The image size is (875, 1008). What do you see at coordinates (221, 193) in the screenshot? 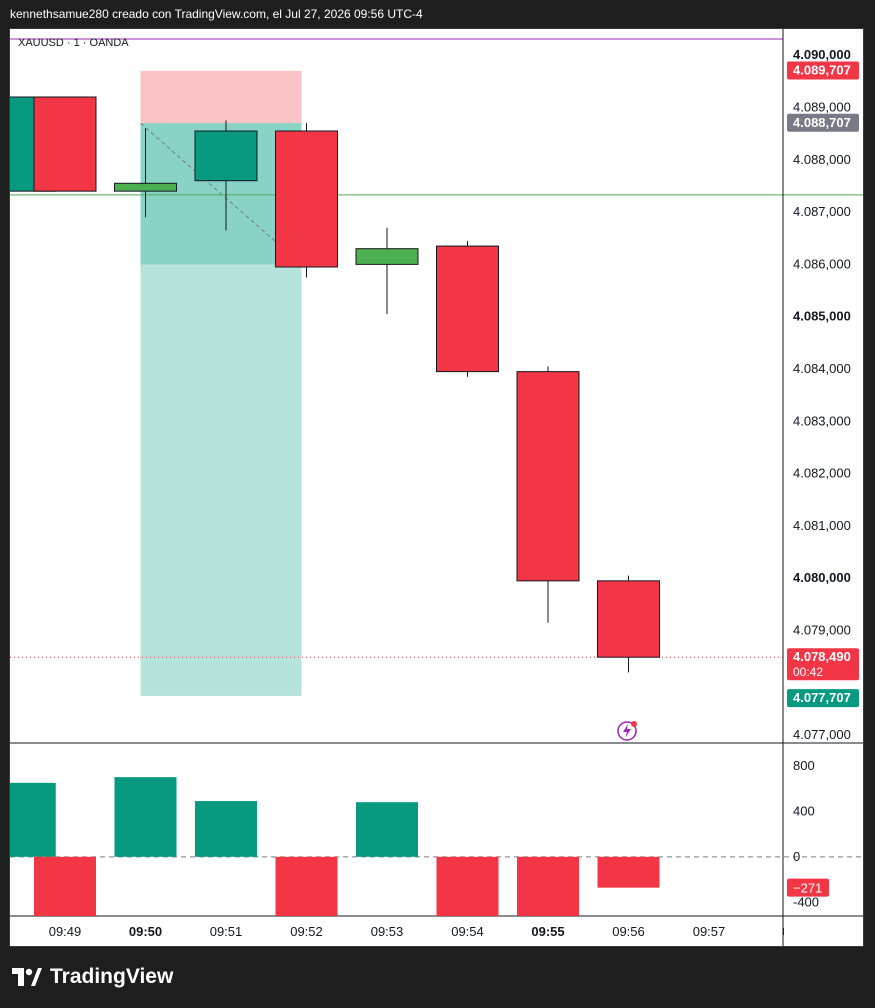
I see `position-dashed-line` at bounding box center [221, 193].